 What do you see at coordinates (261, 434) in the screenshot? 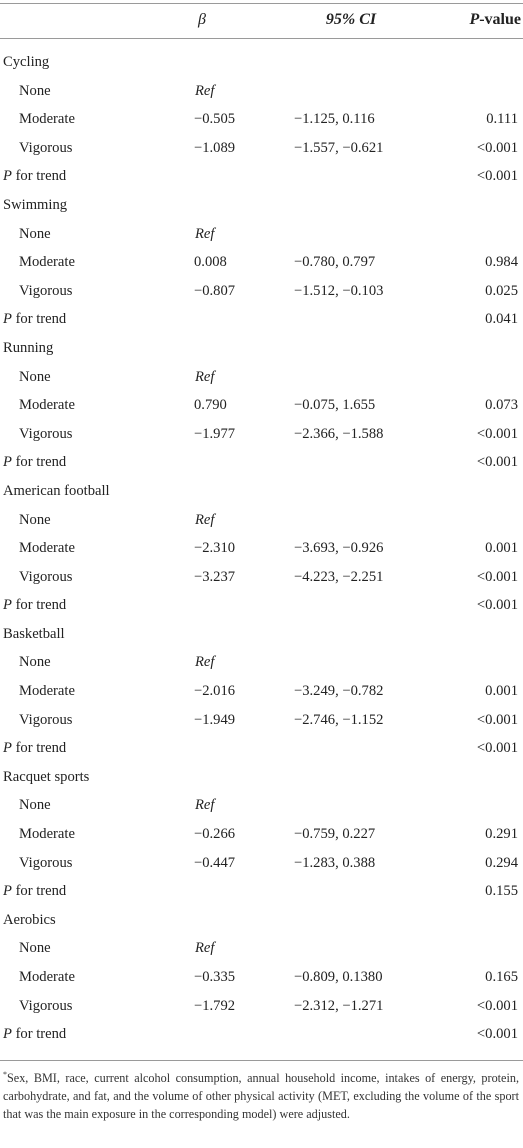
I see `table-row: Vigorous −1.977 −2.366, −1.588 <0.001` at bounding box center [261, 434].